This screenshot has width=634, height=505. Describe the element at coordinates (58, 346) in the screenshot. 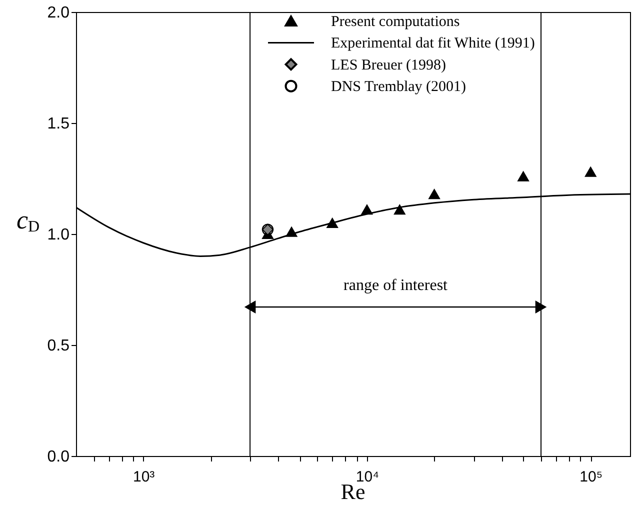

I see `y-tick-label: 0.5` at that location.